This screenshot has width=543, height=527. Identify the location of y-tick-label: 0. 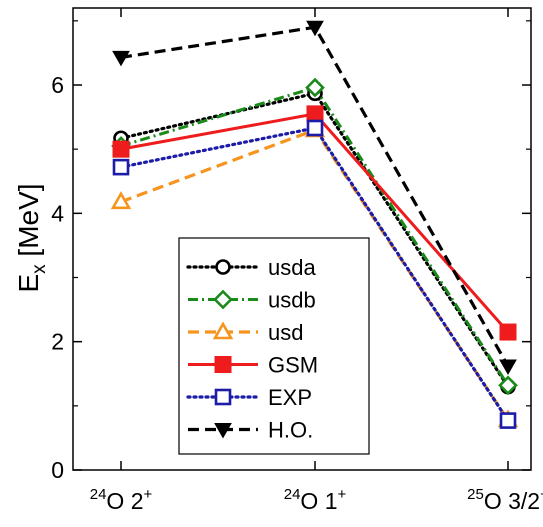
(57, 470).